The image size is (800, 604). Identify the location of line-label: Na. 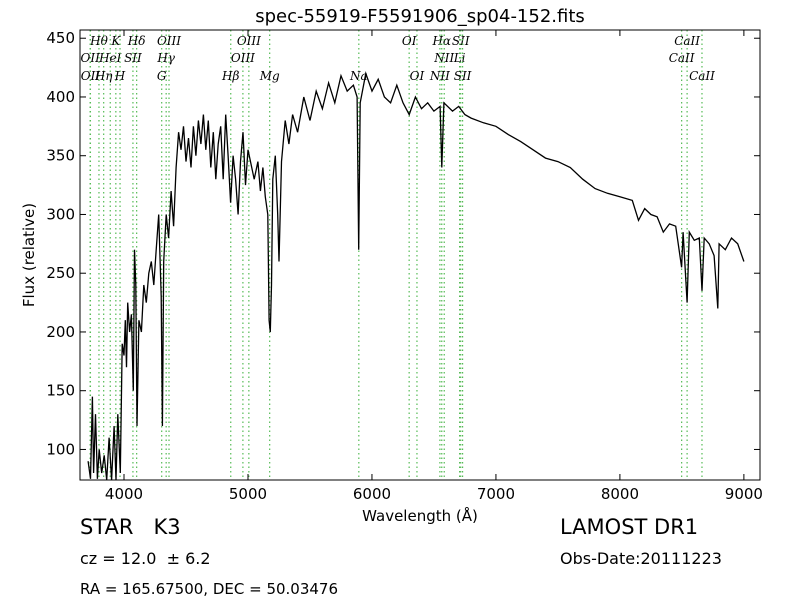
(358, 76).